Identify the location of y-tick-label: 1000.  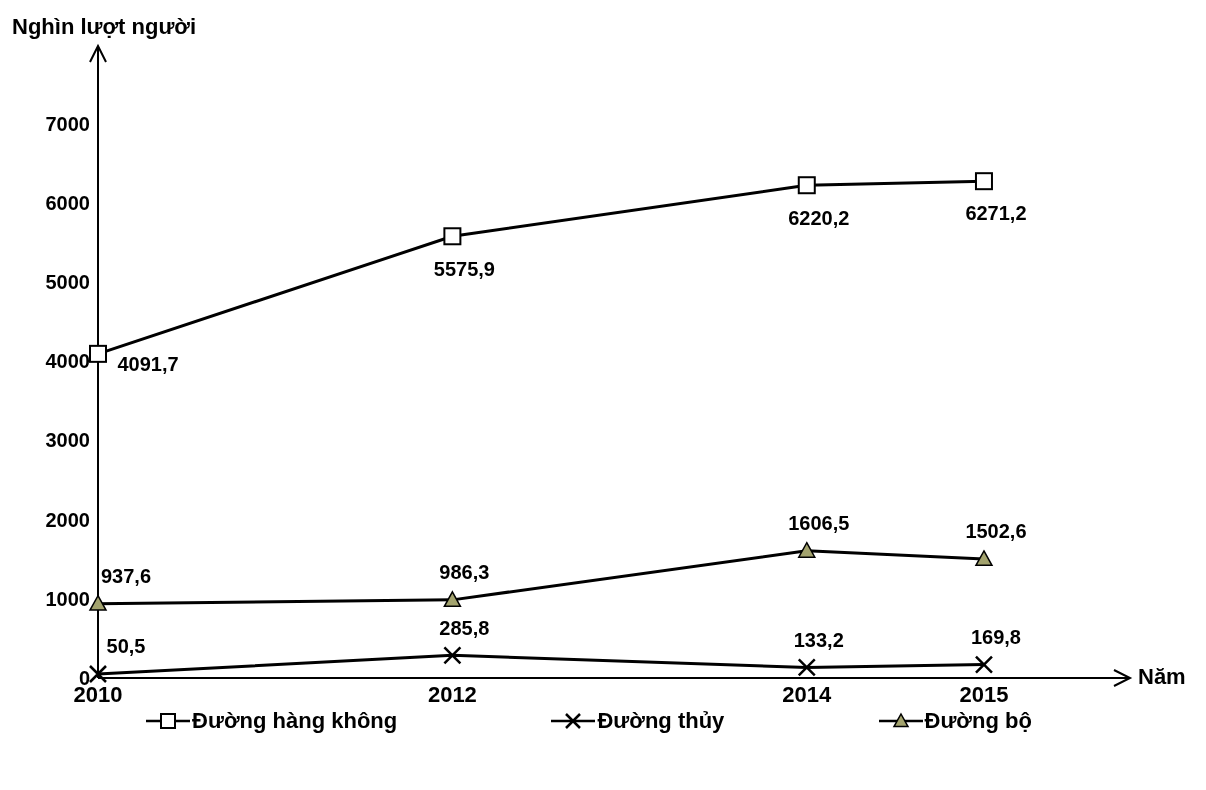
(67, 598).